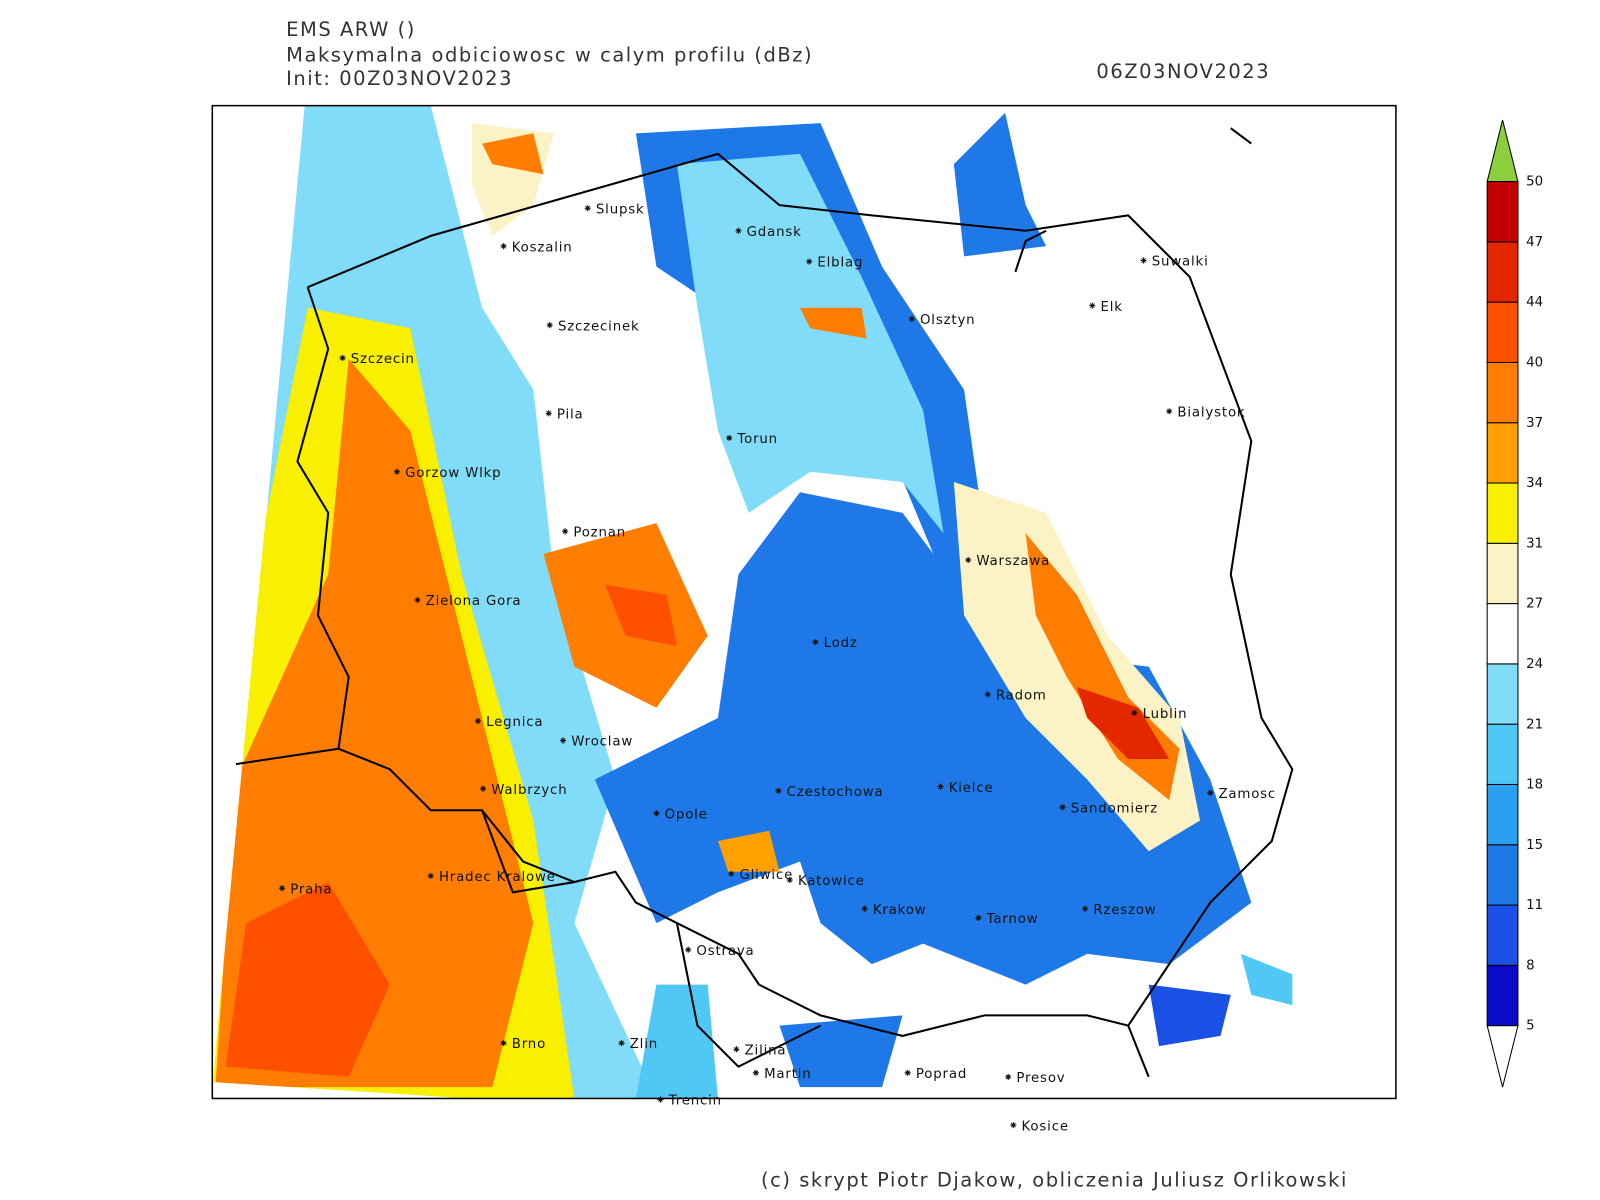  Describe the element at coordinates (474, 601) in the screenshot. I see `city-label: Zielona Gora` at that location.